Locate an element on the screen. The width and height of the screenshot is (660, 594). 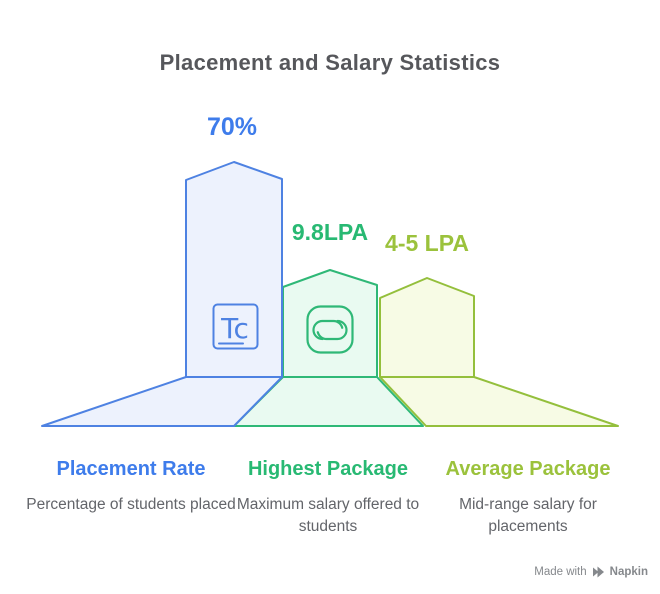
chart-title: Placement and Salary Statistics is located at coordinates (330, 62).